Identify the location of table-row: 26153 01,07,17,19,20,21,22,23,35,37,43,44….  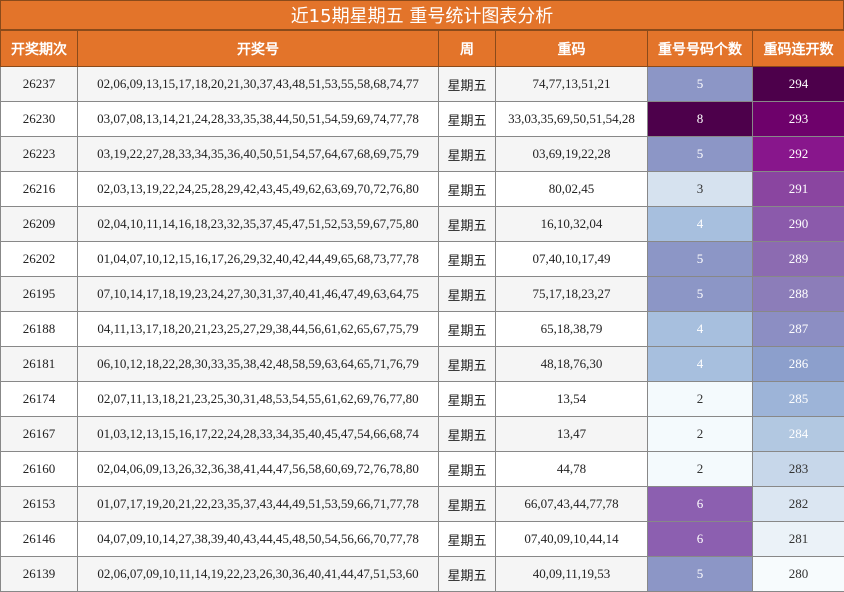
(422, 504).